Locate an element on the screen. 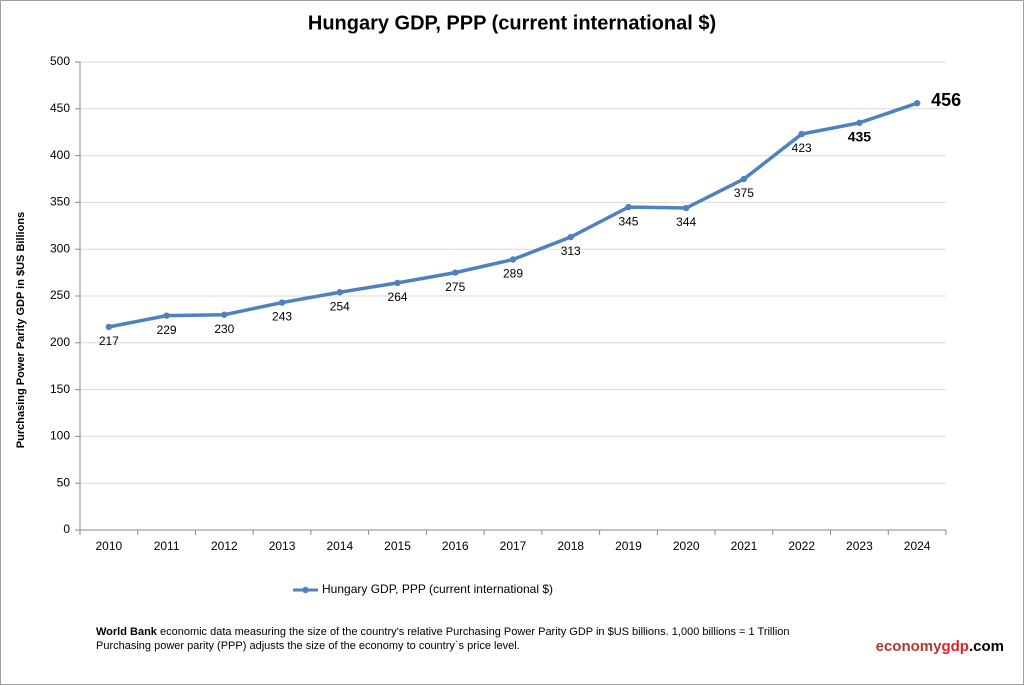 The image size is (1024, 685). x-tick-label: 2024 is located at coordinates (917, 546).